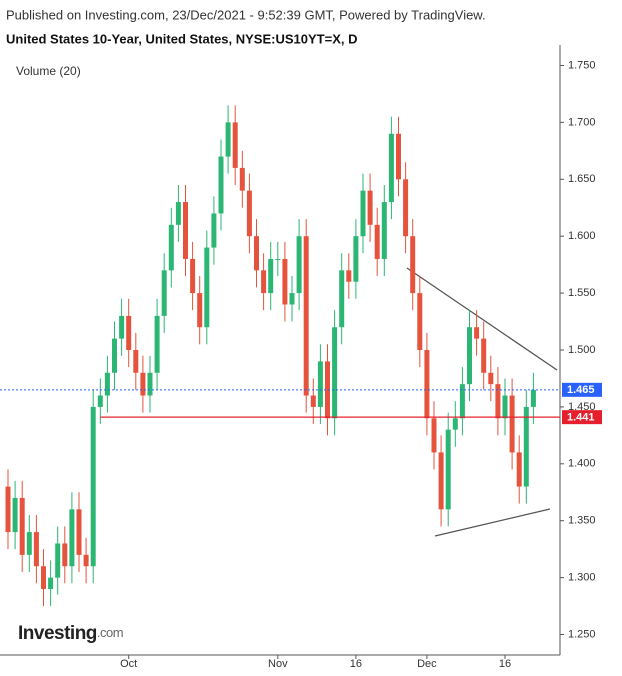 This screenshot has height=676, width=622. Describe the element at coordinates (128, 664) in the screenshot. I see `x-tick-label: Oct` at that location.